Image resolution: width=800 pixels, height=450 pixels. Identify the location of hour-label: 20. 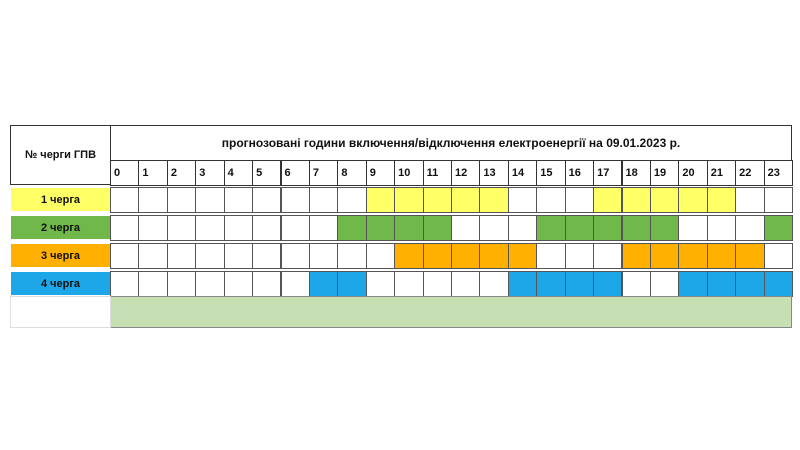
(693, 173).